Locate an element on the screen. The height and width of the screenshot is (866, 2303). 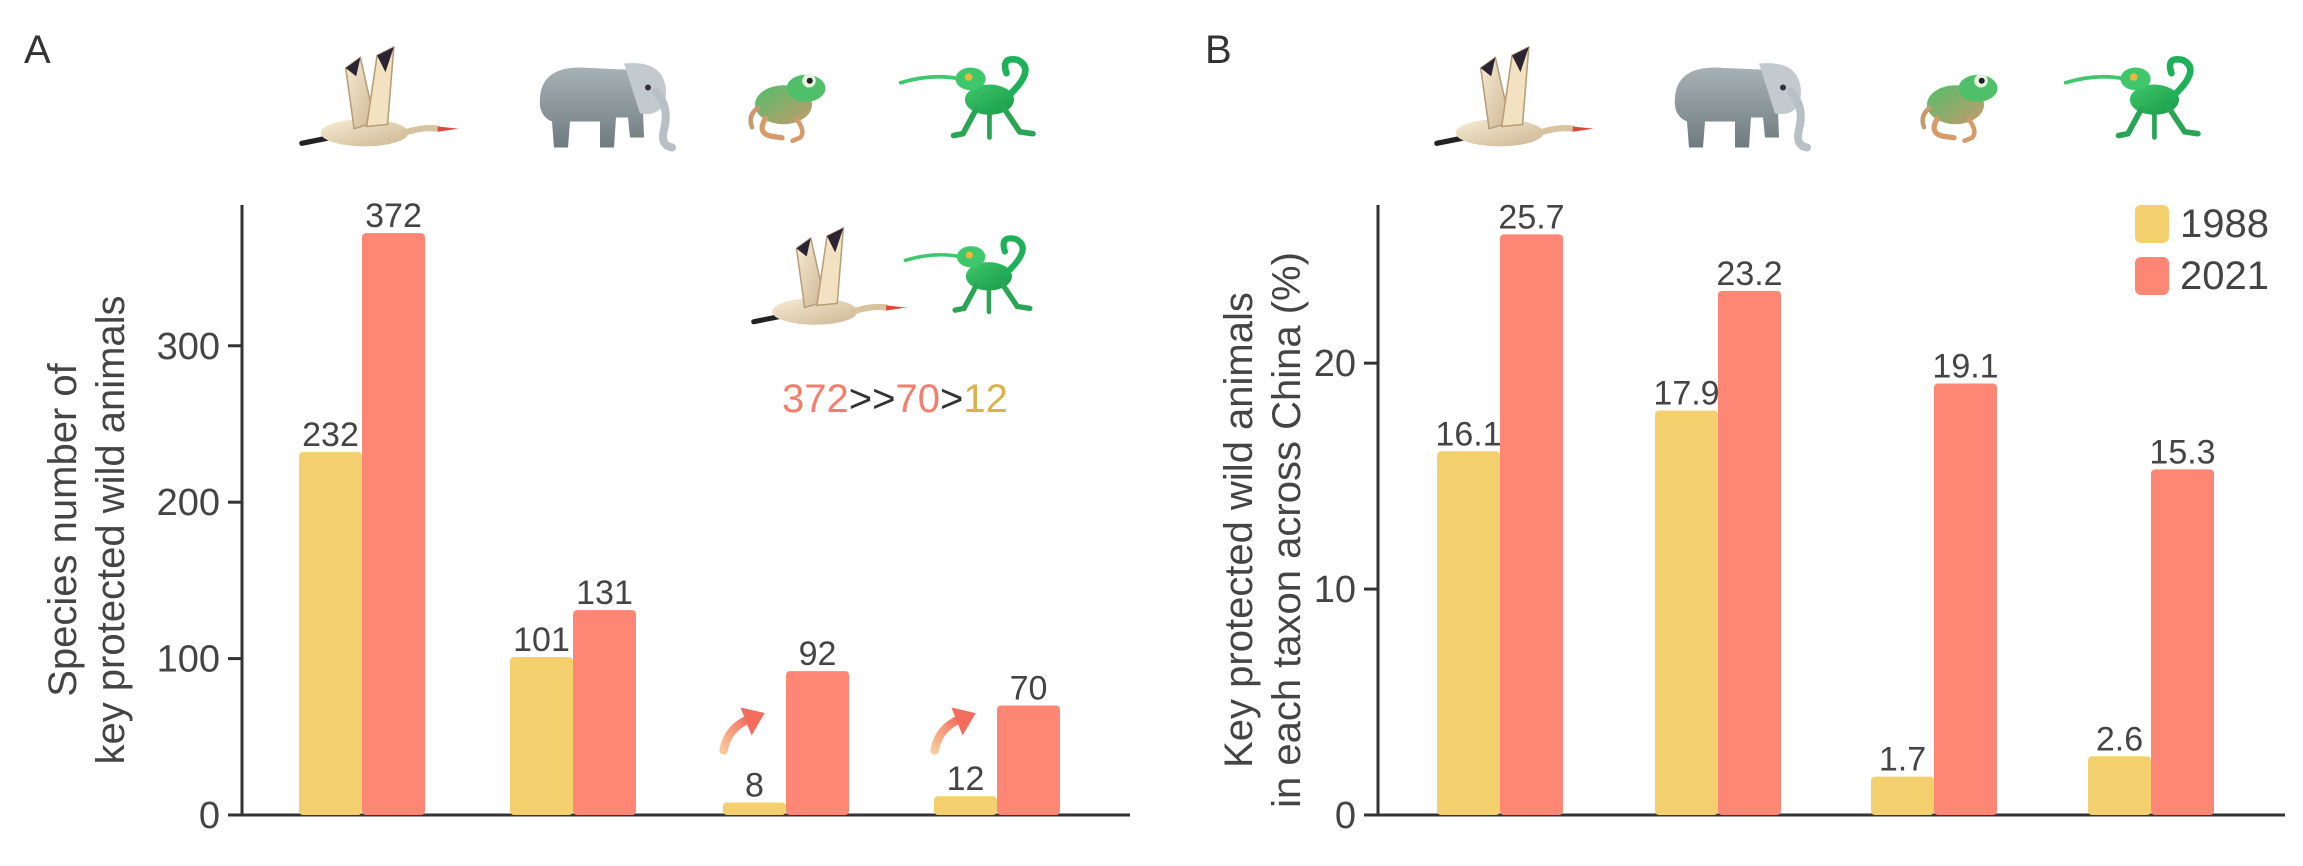
bar-value-label: 15.3 is located at coordinates (2182, 452).